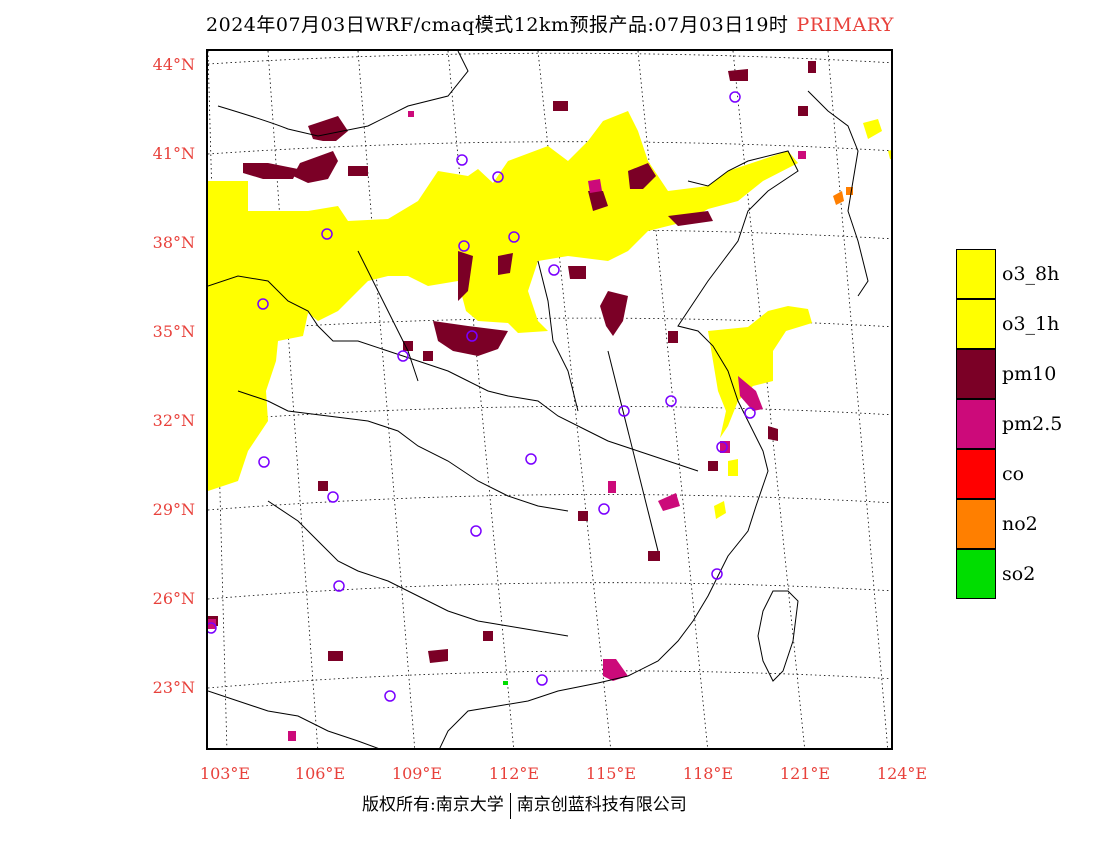 The height and width of the screenshot is (850, 1100). I want to click on so2-regions, so click(505, 683).